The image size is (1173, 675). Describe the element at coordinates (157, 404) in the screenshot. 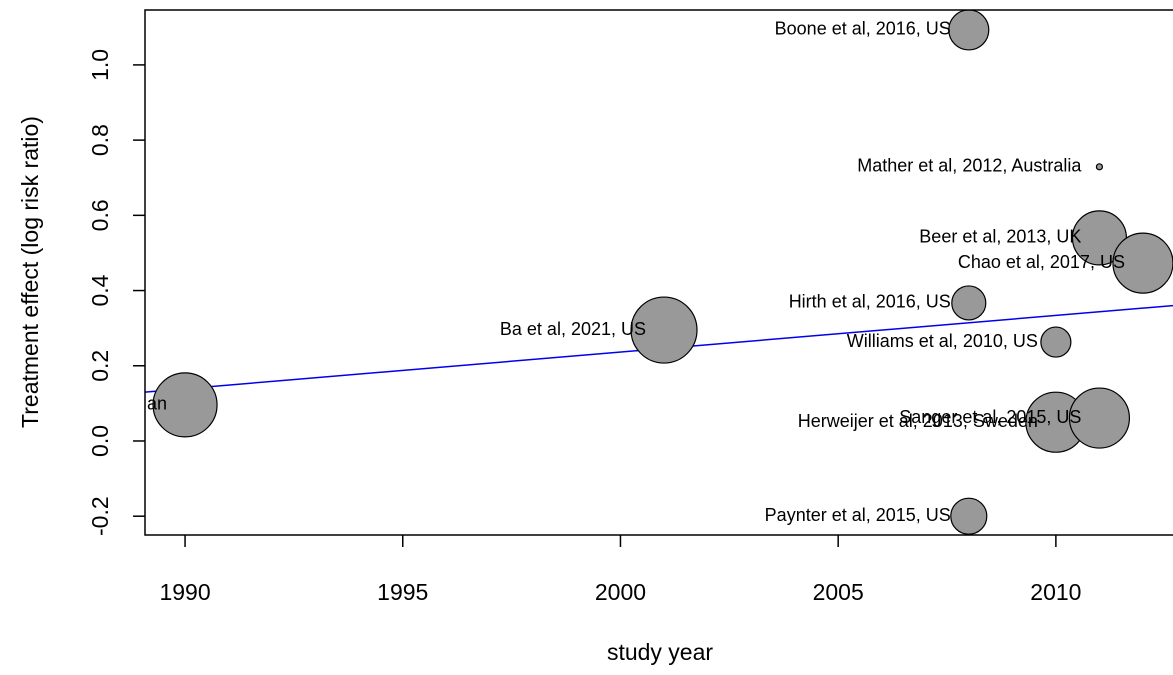

I see `point-label: an` at that location.